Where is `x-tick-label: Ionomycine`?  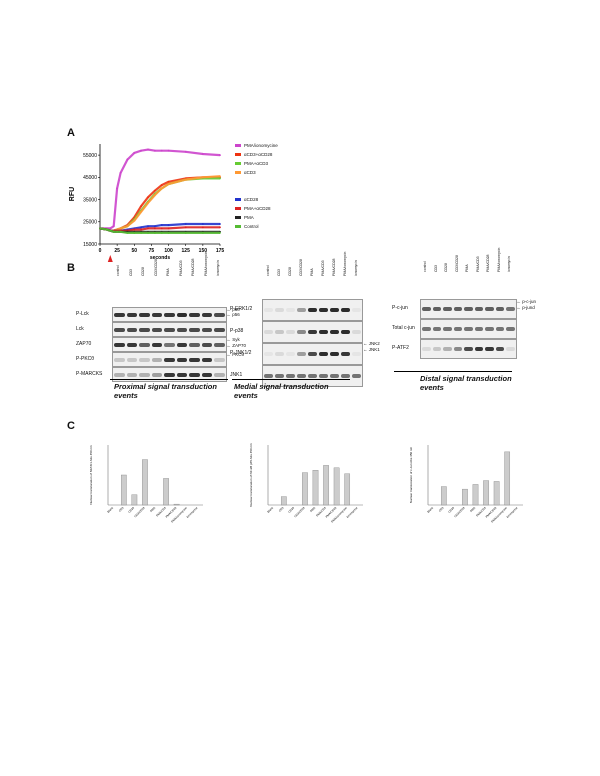 x-tick-label: Ionomycine is located at coordinates (511, 512).